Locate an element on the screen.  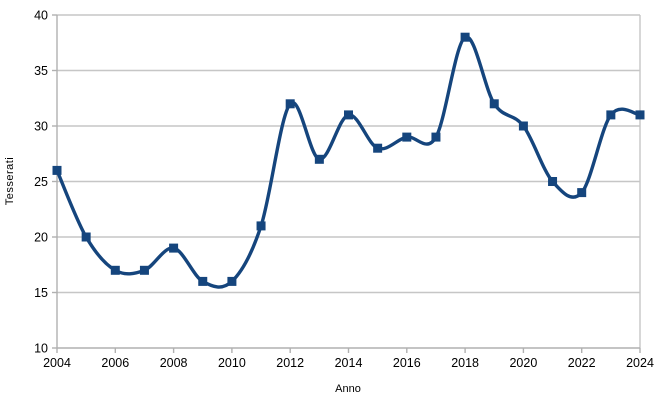
data-point-2010 is located at coordinates (232, 281).